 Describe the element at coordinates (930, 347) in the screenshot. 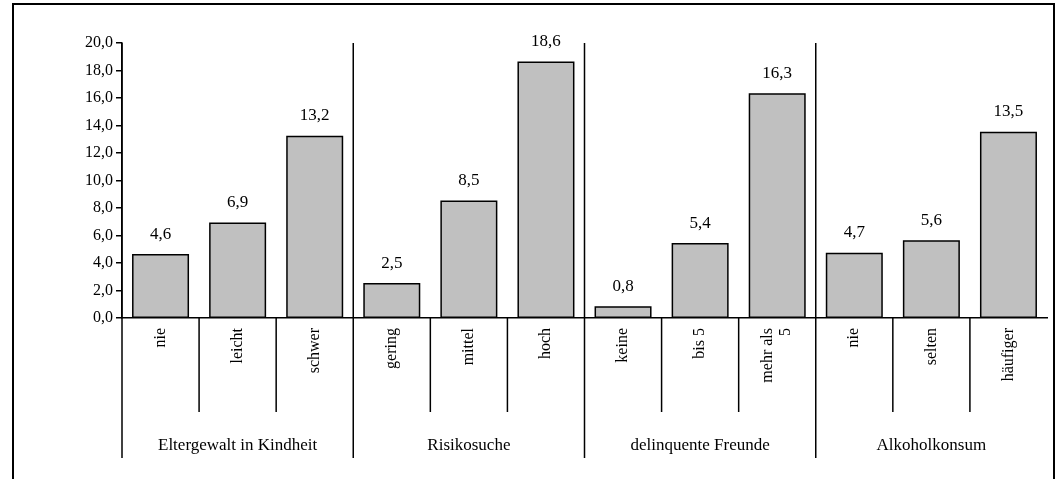

I see `x-tick-label: selten` at that location.